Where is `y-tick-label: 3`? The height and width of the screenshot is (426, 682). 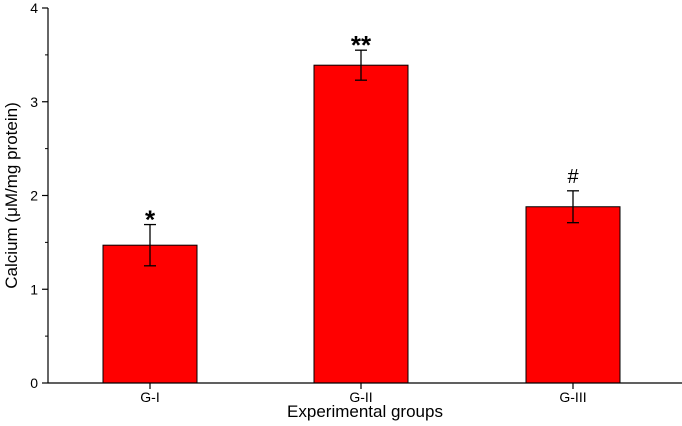
y-tick-label: 3 is located at coordinates (34, 102).